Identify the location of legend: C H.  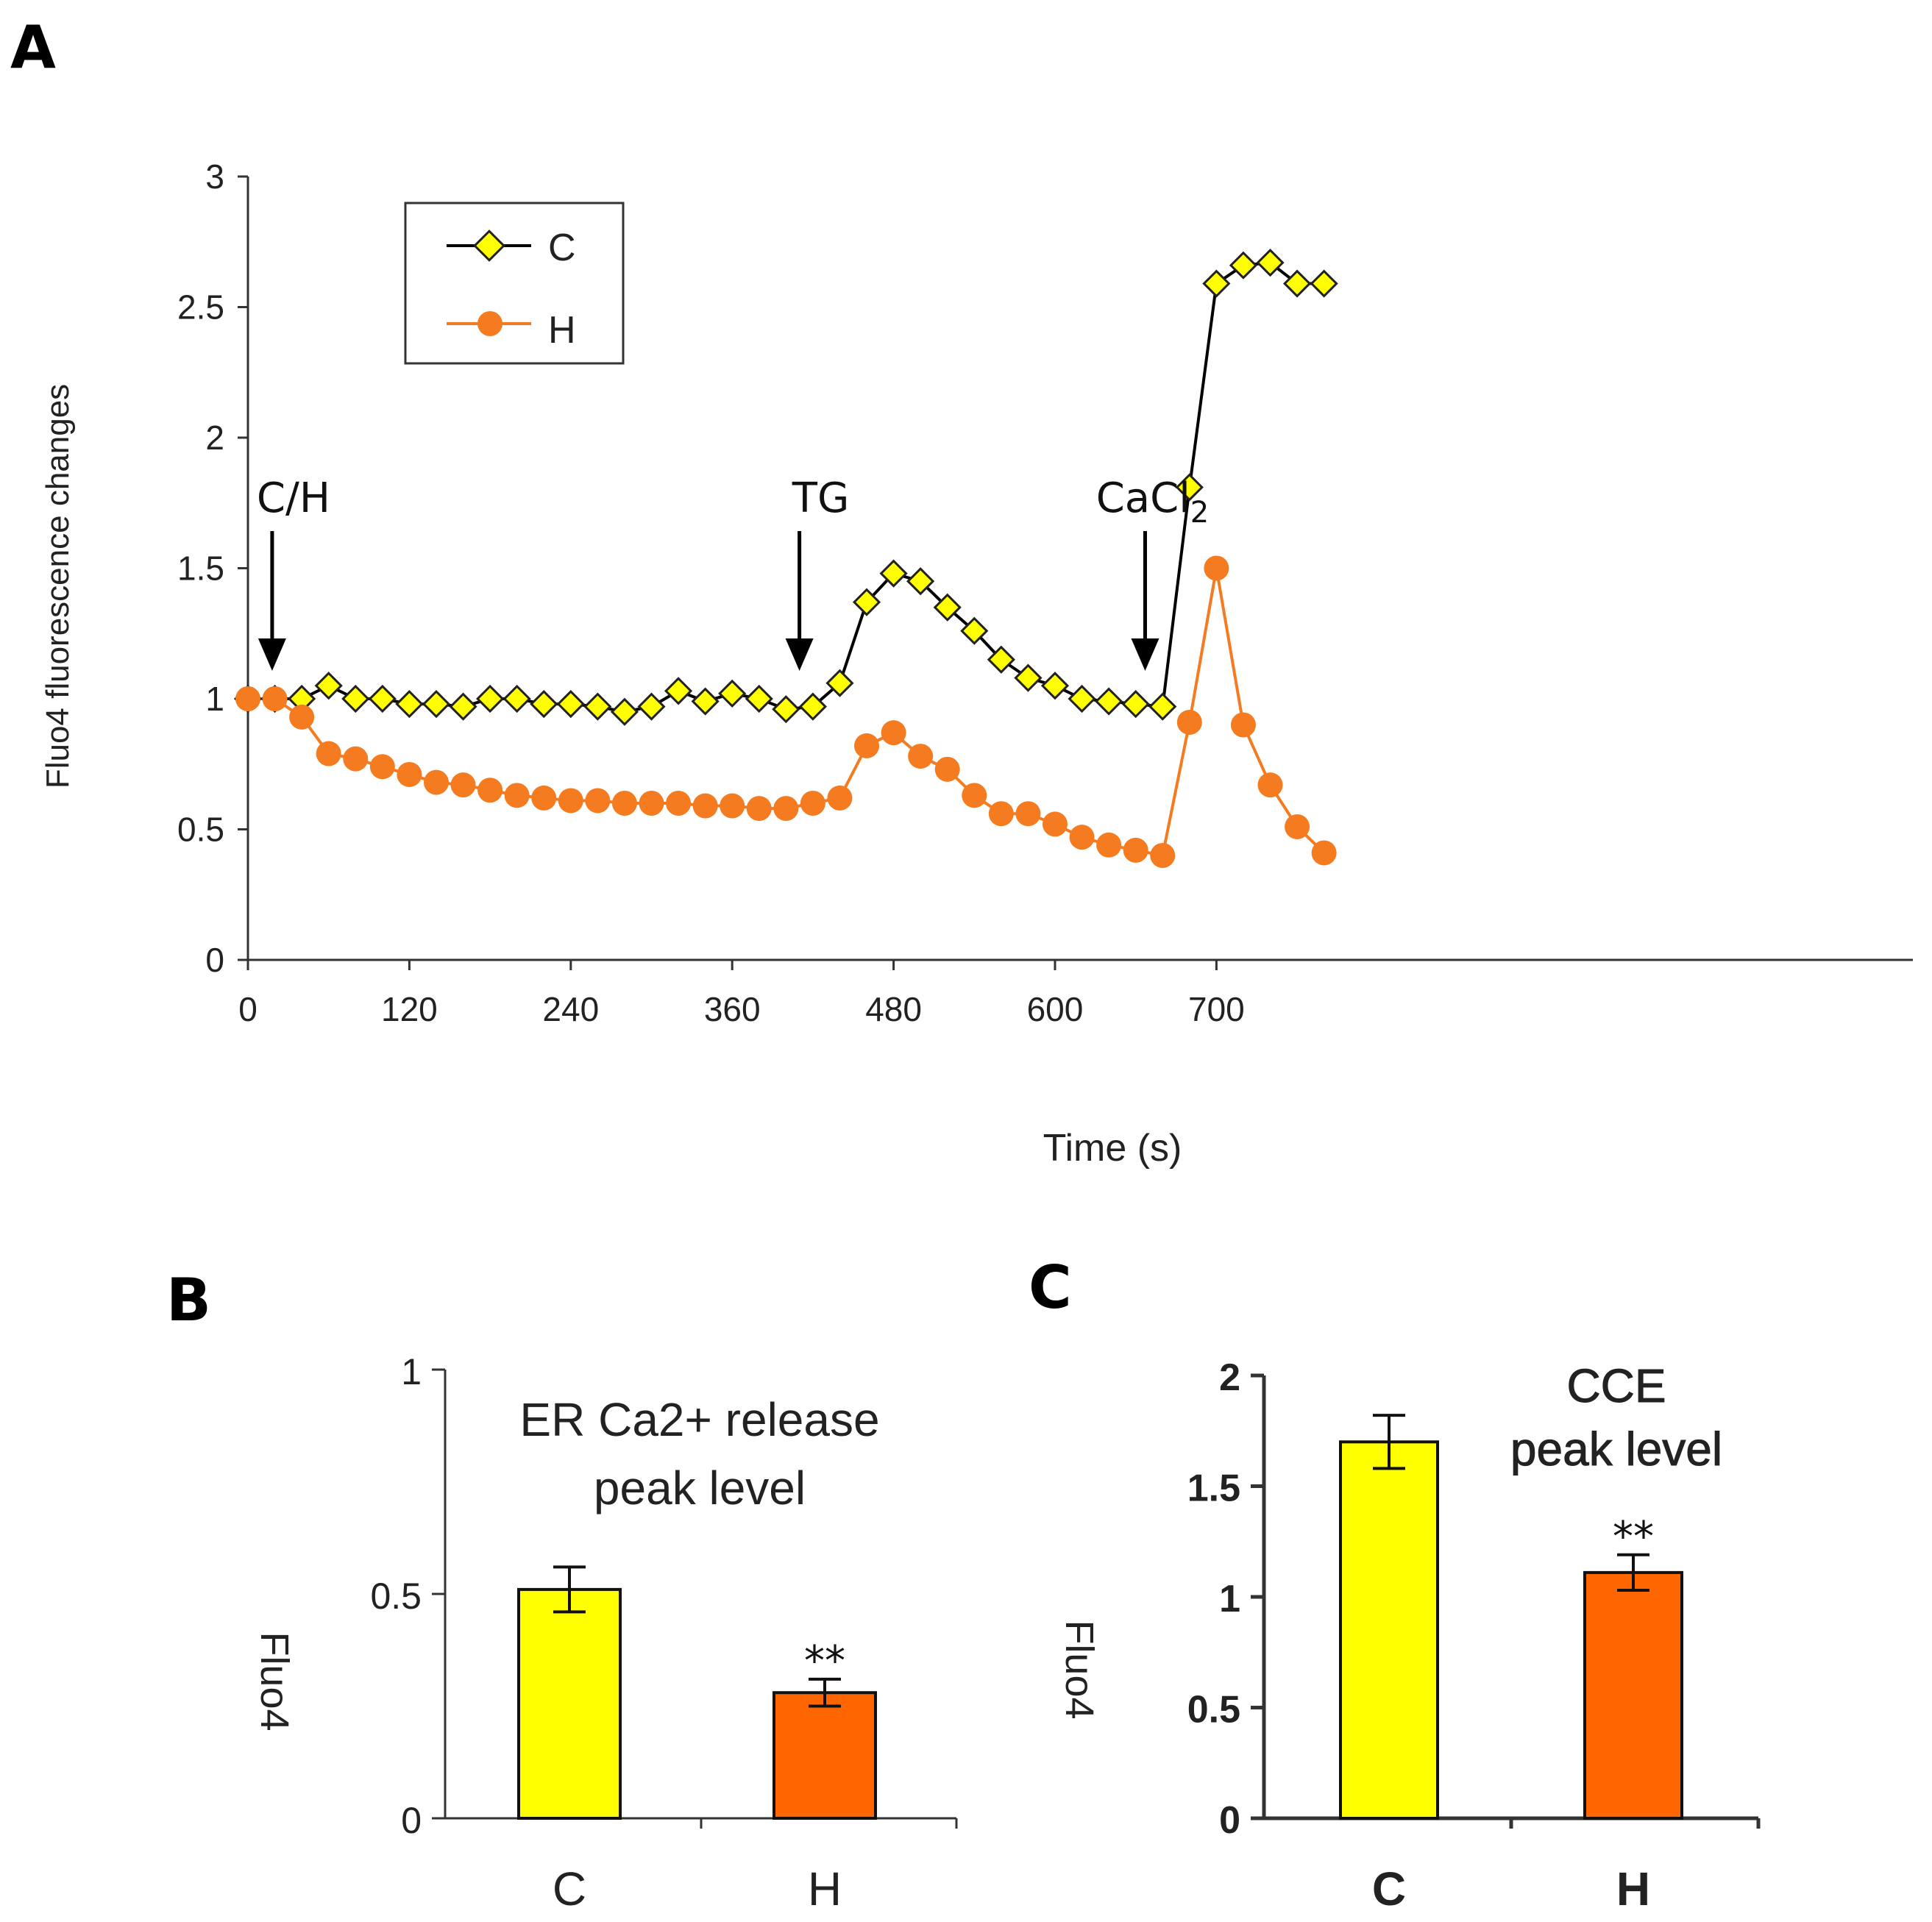
(514, 283).